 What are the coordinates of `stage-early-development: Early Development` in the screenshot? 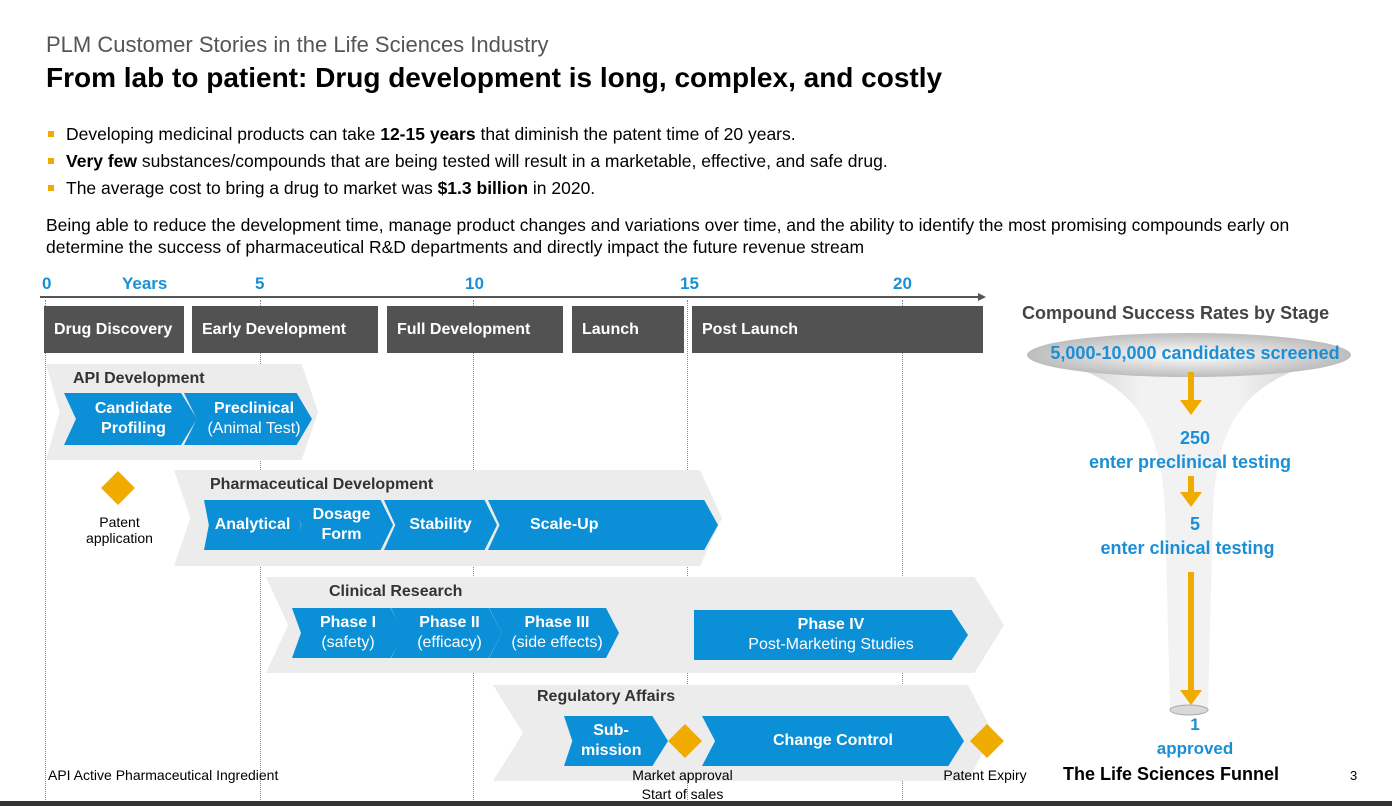 It's located at (285, 329).